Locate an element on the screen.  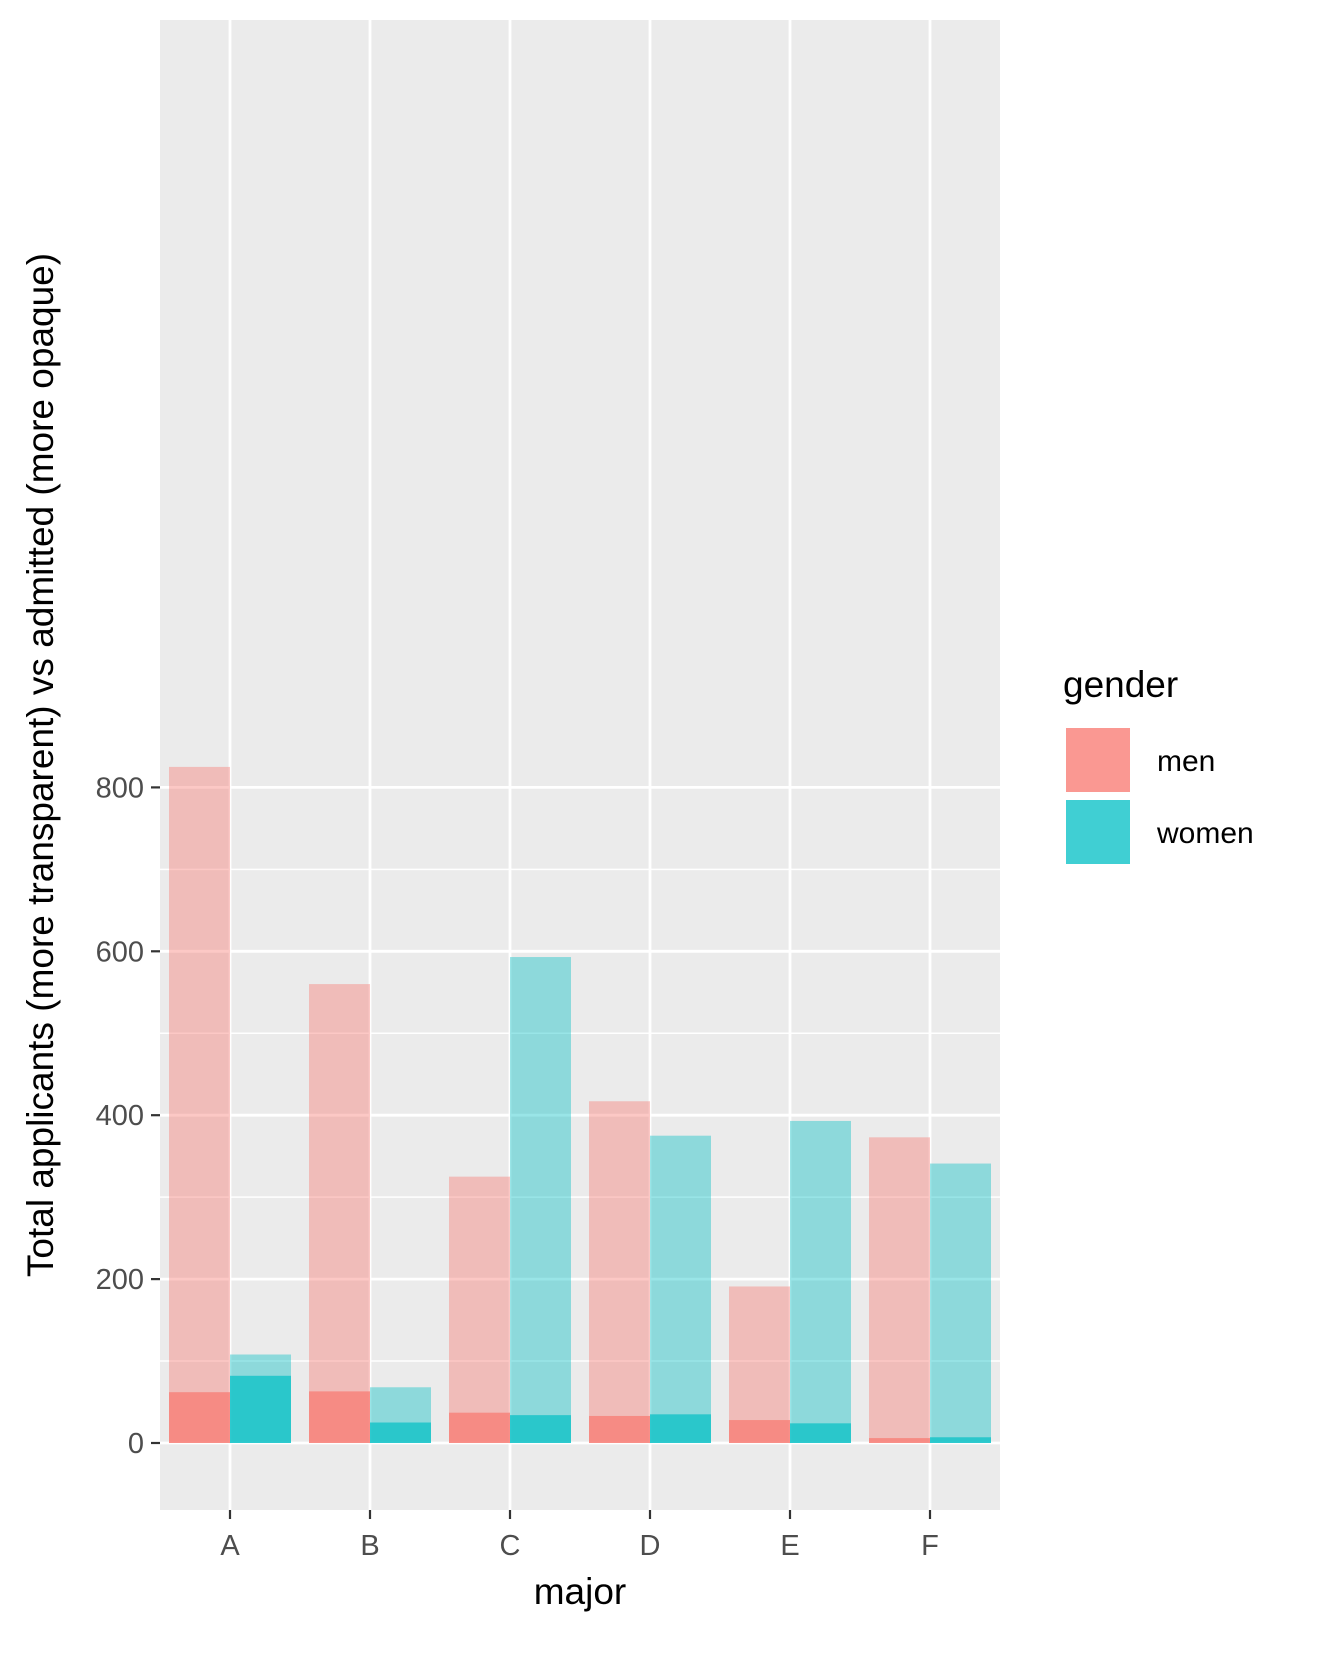
x-tick-label: D is located at coordinates (650, 1546).